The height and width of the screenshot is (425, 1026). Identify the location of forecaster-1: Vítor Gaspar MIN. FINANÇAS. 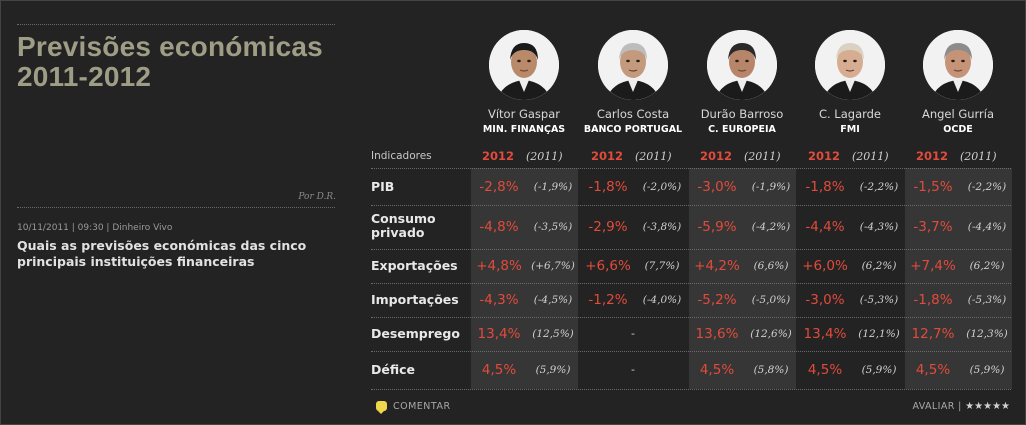
(524, 81).